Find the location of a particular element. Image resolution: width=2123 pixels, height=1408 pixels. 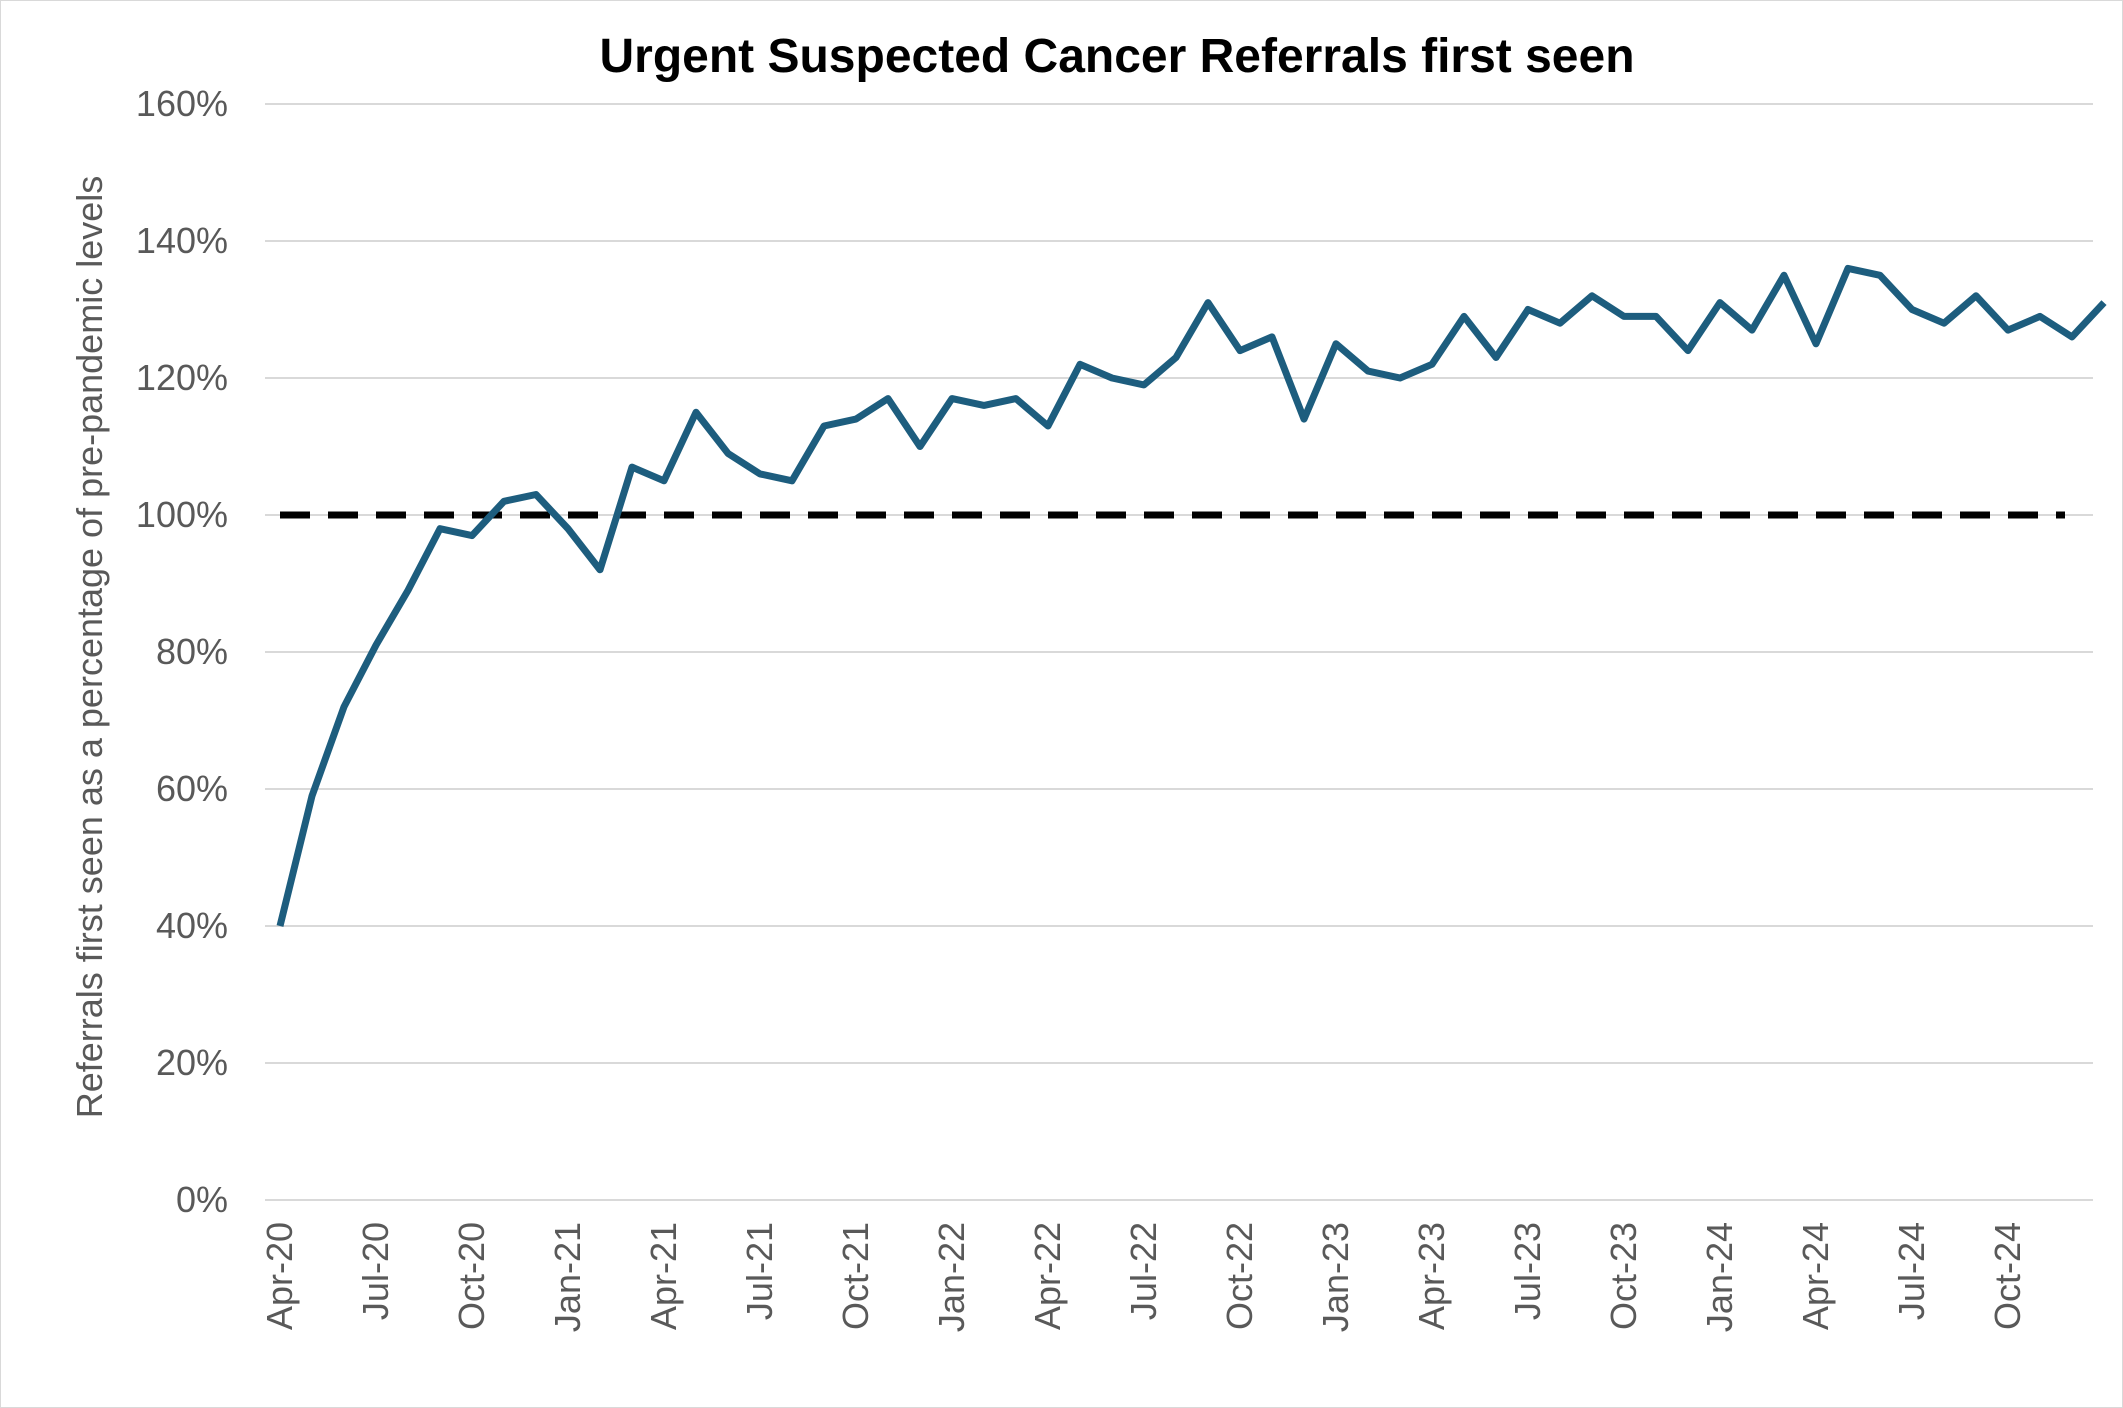

y-axis-tick-labels: 0% 20% 40% 60% 80% 100% 120% 140% 160% is located at coordinates (182, 651).